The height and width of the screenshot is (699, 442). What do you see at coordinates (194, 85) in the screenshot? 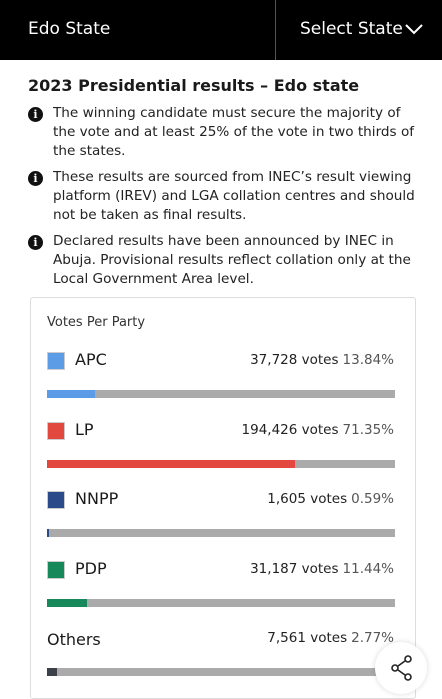
I see `title: 2023 Presidential results – Edo state` at bounding box center [194, 85].